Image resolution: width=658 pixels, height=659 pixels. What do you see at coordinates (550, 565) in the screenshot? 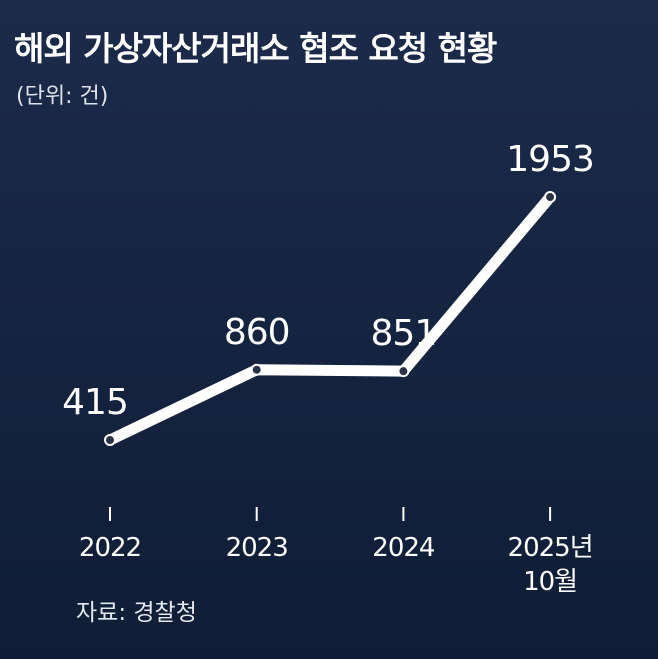
I see `x-tick-label: 2025년 10월` at bounding box center [550, 565].